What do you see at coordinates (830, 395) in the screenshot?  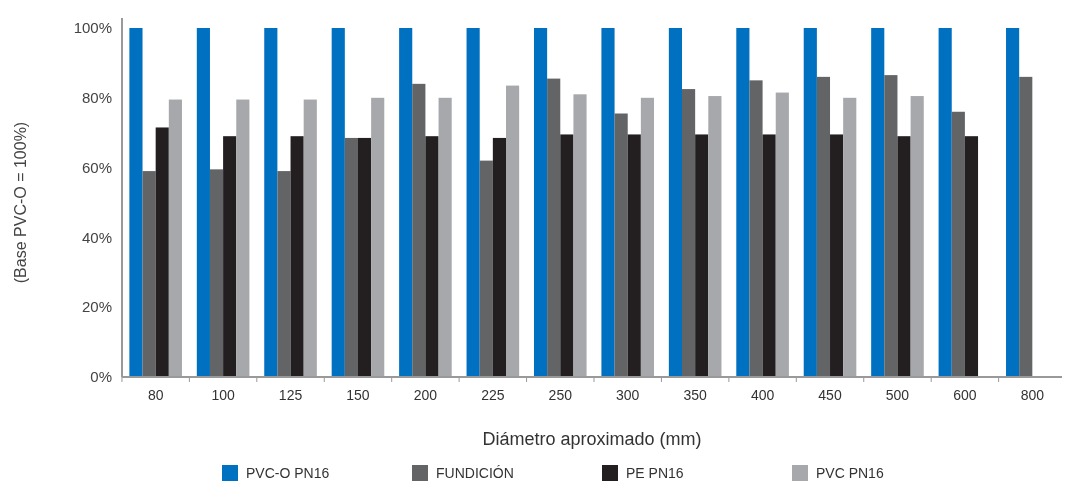 I see `x-tick-label: 450` at bounding box center [830, 395].